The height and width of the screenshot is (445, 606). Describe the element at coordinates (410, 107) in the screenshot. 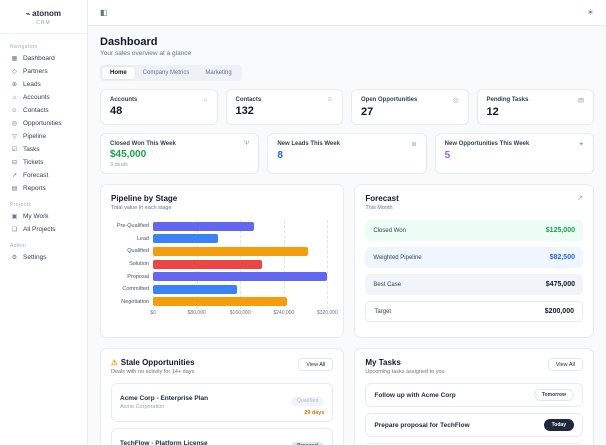

I see `stat-card-open-opportunities: Open Opportunities ◎ 27` at that location.